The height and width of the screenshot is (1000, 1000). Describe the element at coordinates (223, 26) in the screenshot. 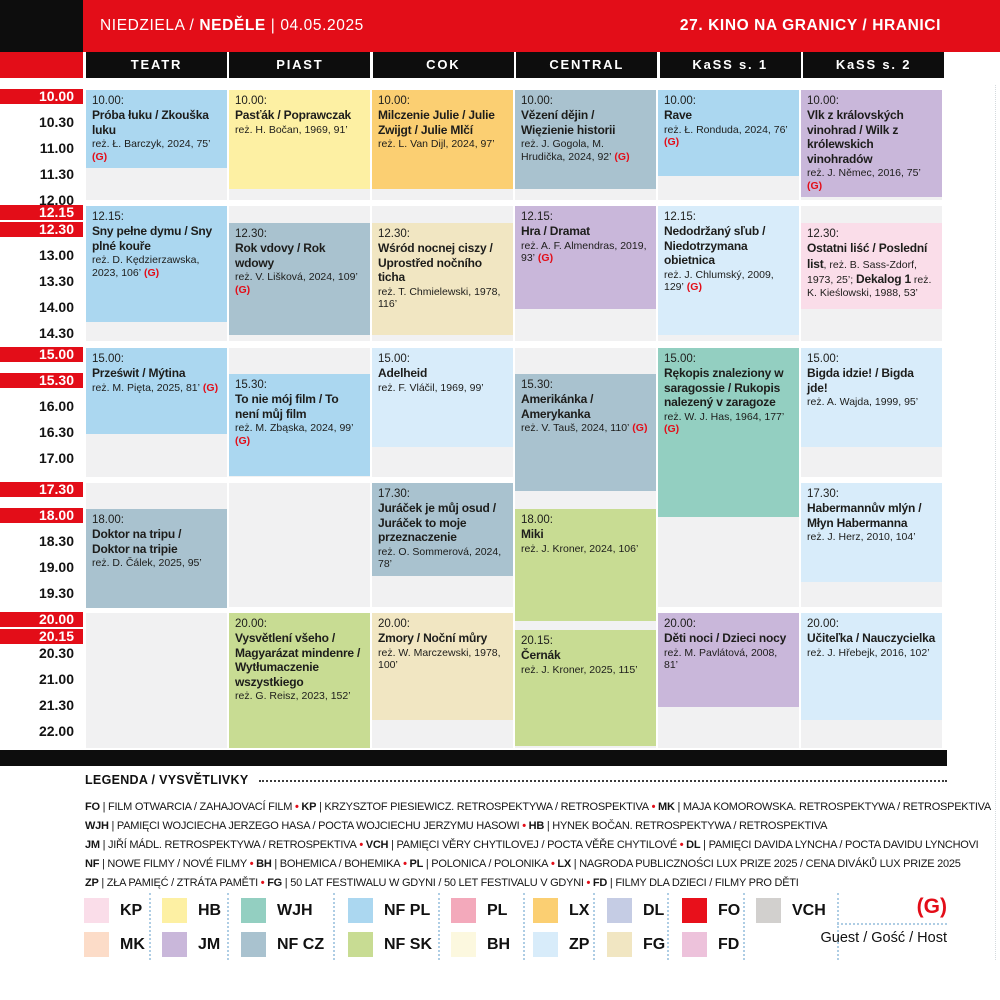

I see `header-day-date: NIEDZIELA / NEDĚLE | 04.05.2025` at that location.